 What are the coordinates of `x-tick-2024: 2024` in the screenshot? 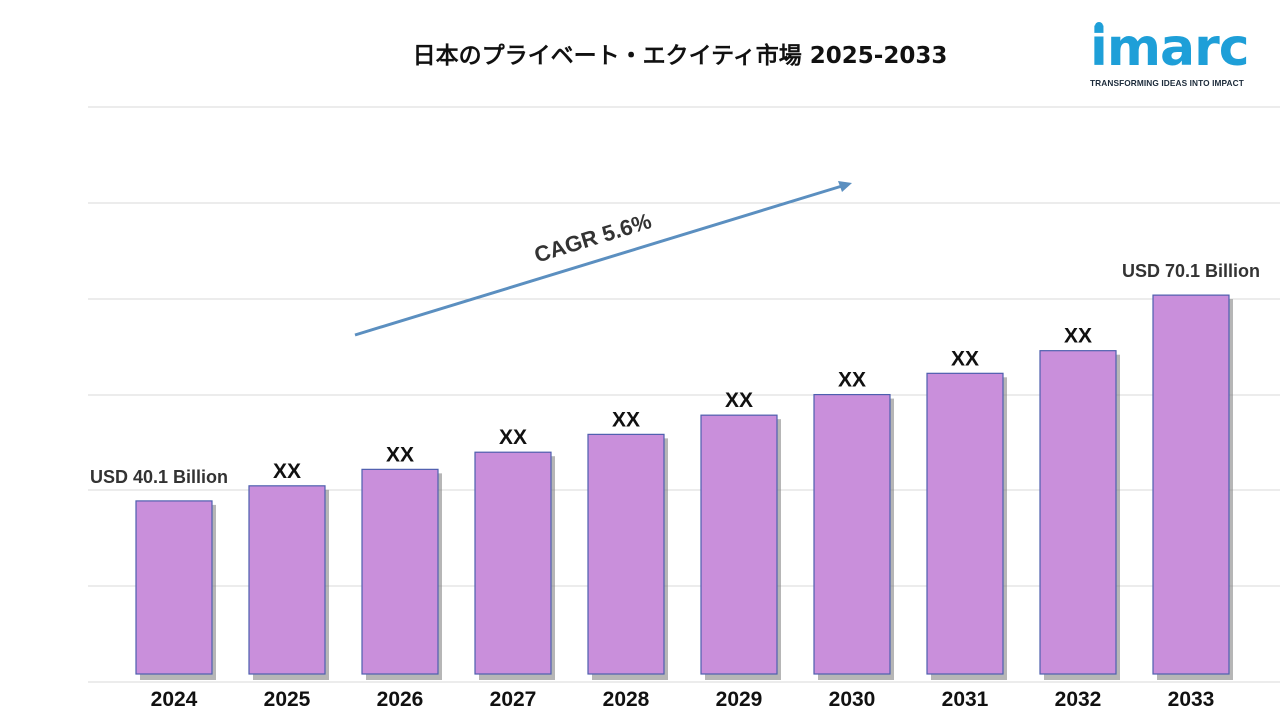 It's located at (174, 699).